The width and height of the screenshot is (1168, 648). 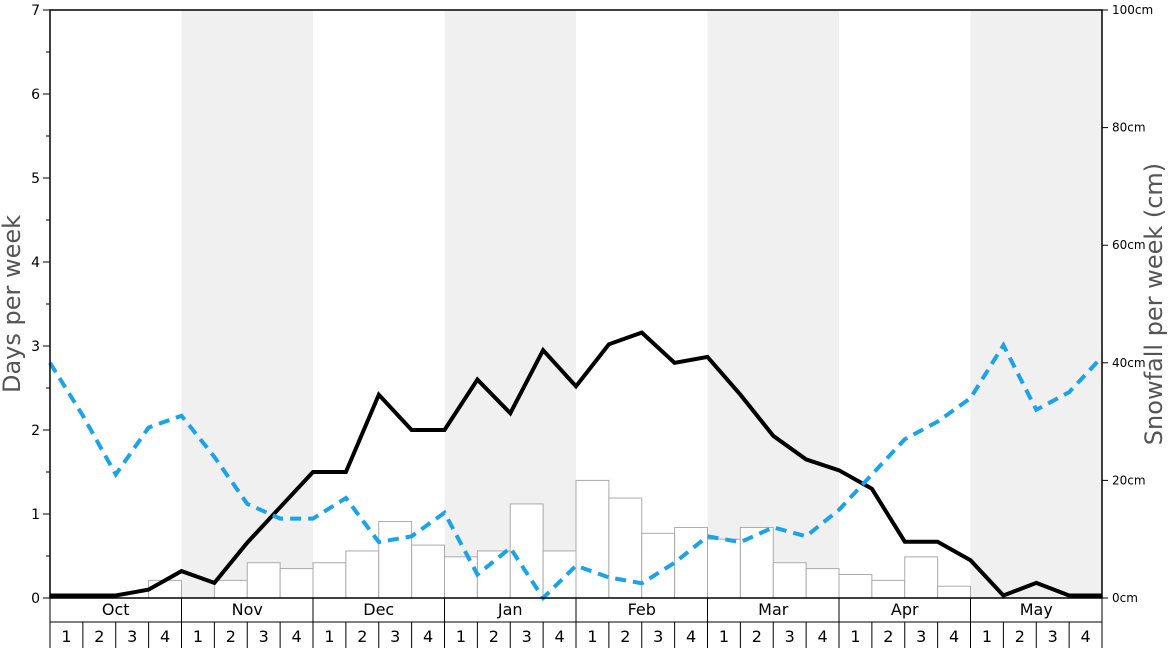 I want to click on right-axis: 0cm 20cm 40cm 60cm 80cm 100cm, so click(x=1127, y=304).